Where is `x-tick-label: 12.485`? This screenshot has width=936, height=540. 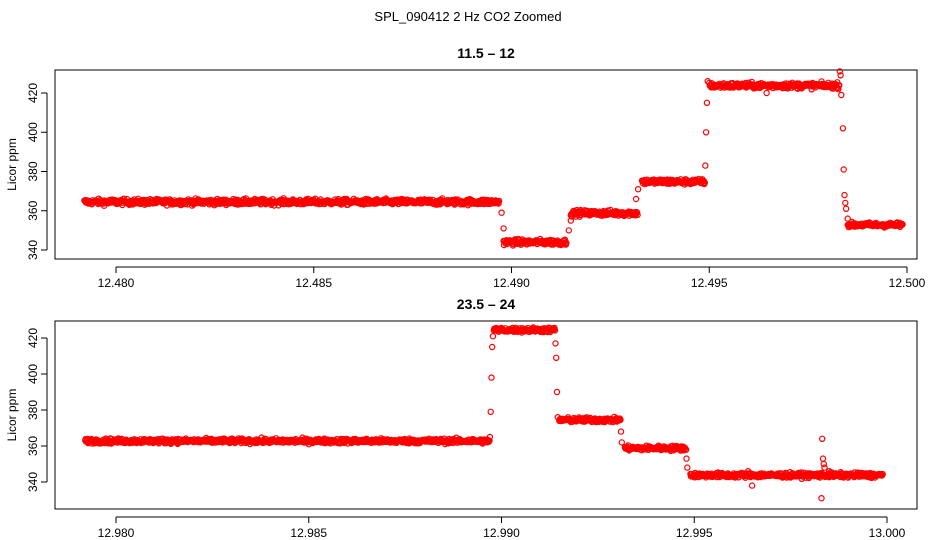
x-tick-label: 12.485 is located at coordinates (313, 283).